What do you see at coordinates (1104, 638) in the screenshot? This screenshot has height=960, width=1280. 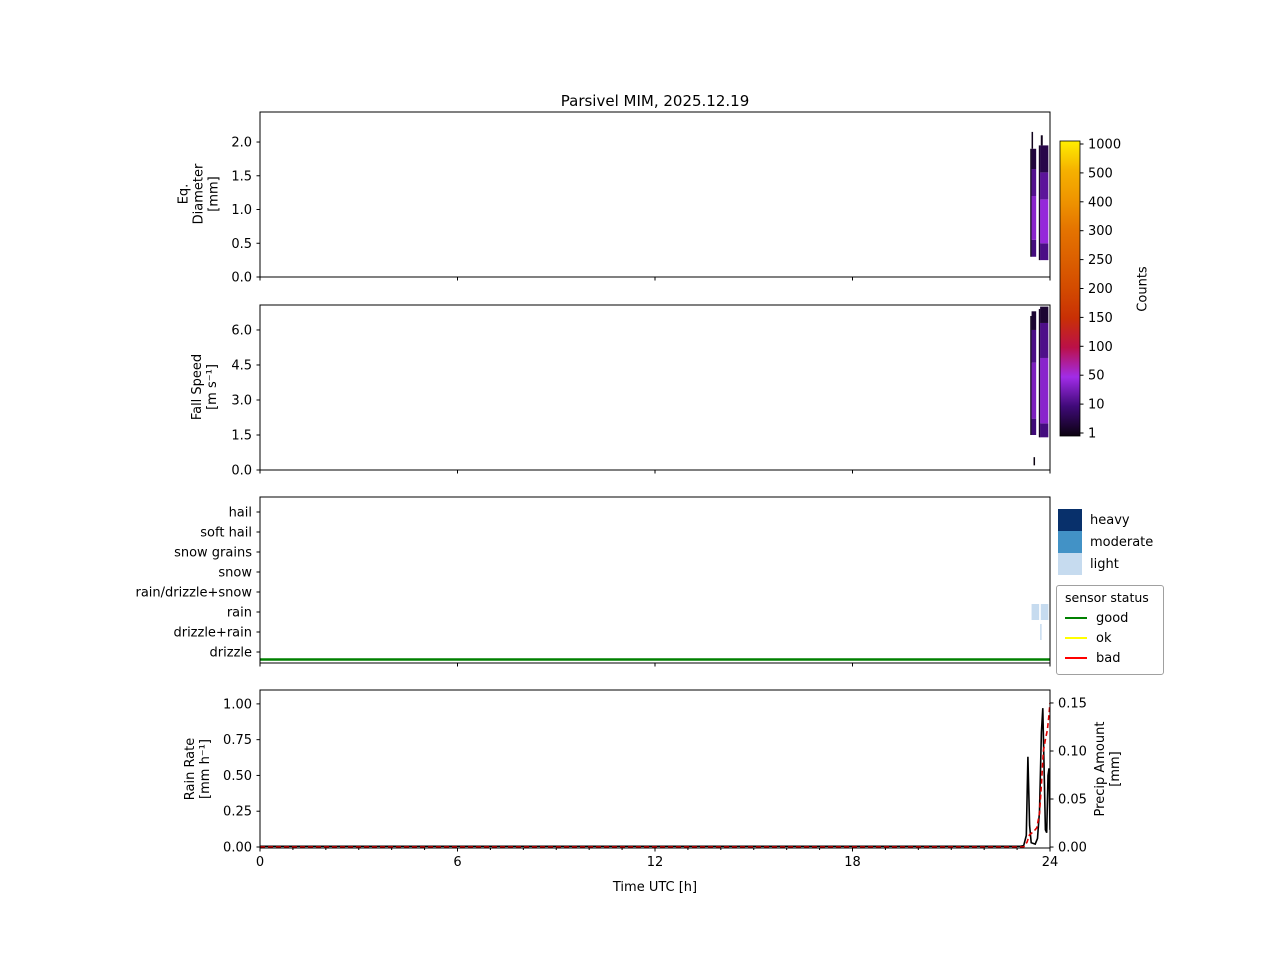 I see `ok-label: ok` at bounding box center [1104, 638].